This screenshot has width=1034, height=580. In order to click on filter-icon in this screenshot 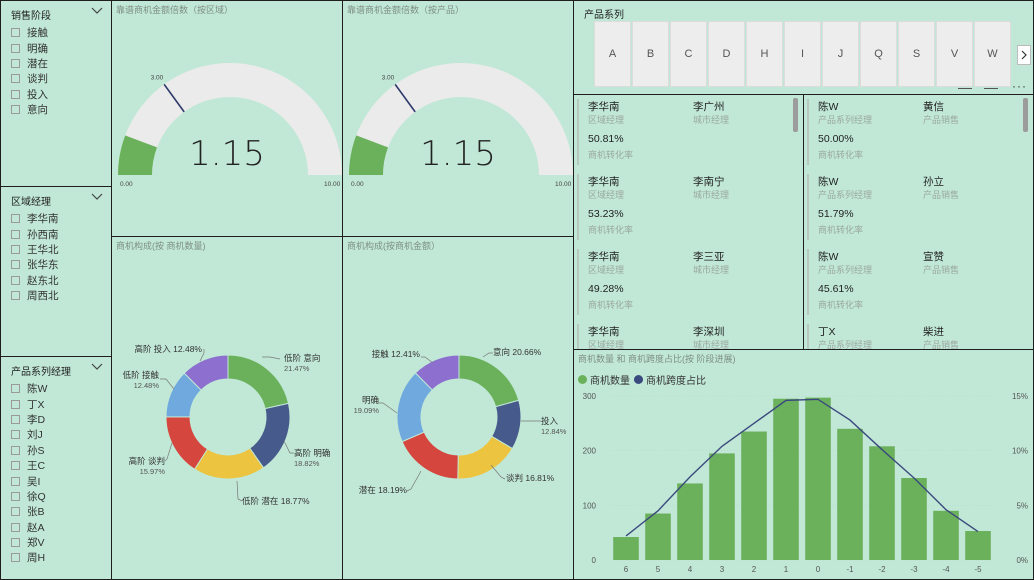, I will do `click(965, 85)`.